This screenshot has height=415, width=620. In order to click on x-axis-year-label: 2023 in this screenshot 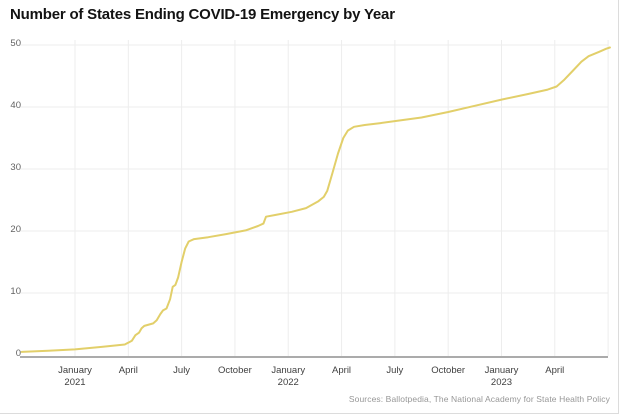, I will do `click(501, 382)`.